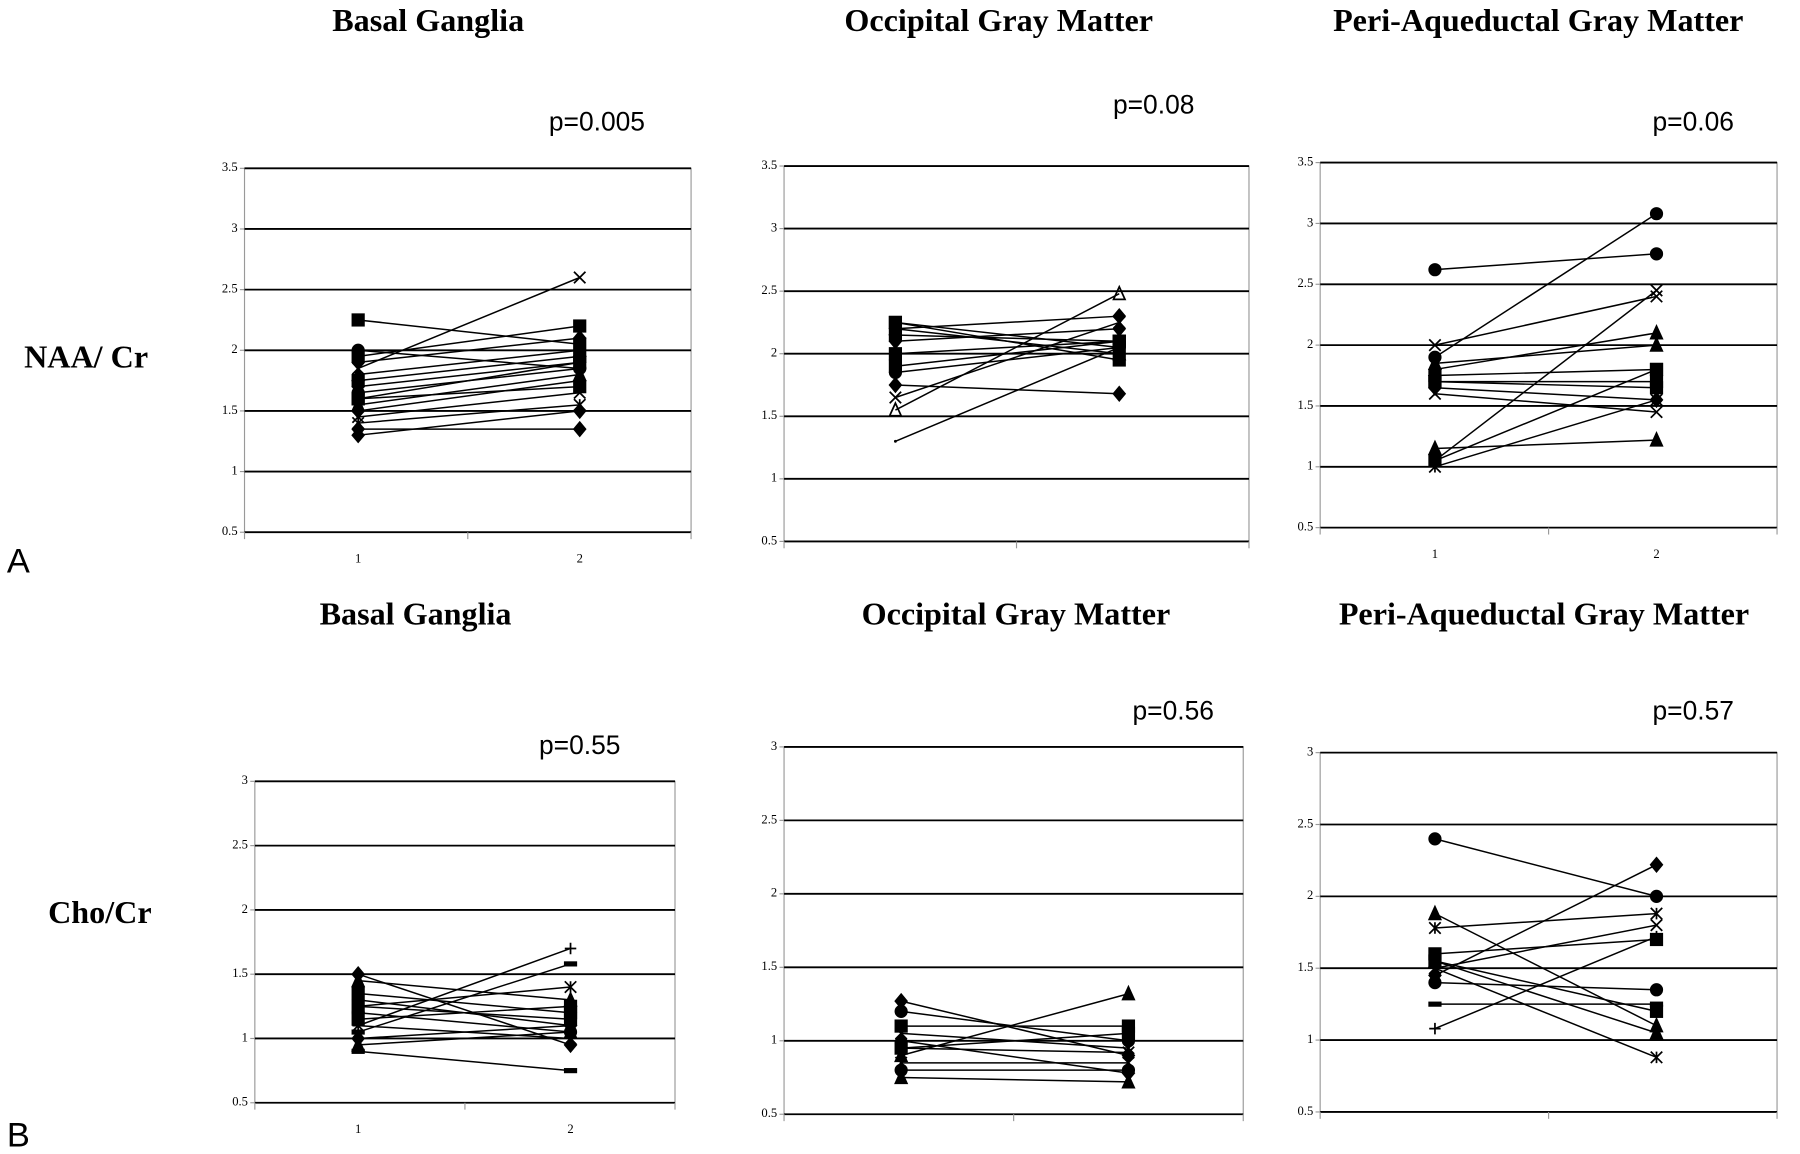  What do you see at coordinates (1013, 930) in the screenshot?
I see `plot-frame` at bounding box center [1013, 930].